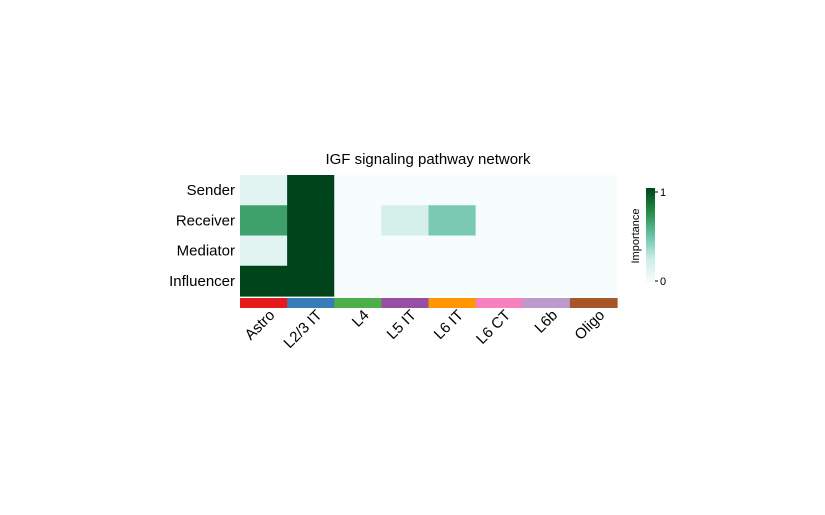  I want to click on legend-max-label: 1, so click(663, 193).